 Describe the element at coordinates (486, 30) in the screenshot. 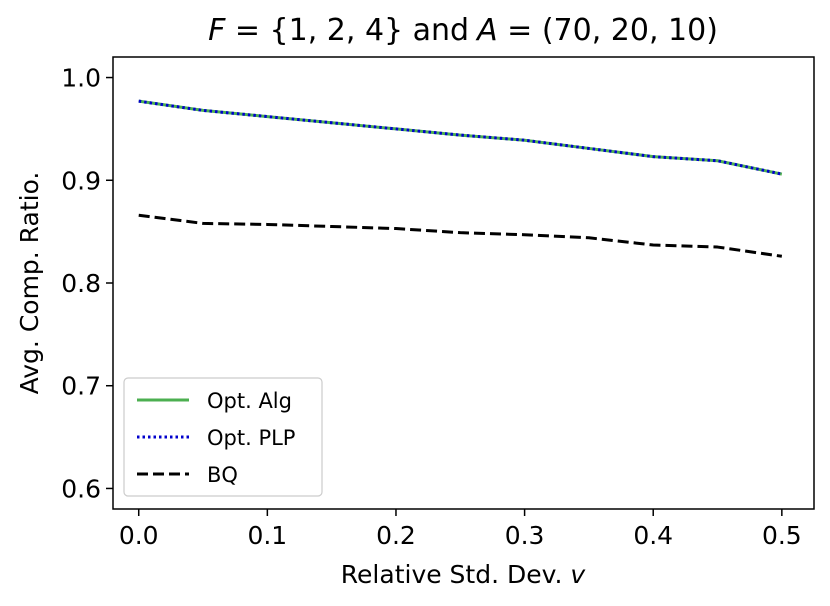

I see `title-a-symbol: A` at that location.